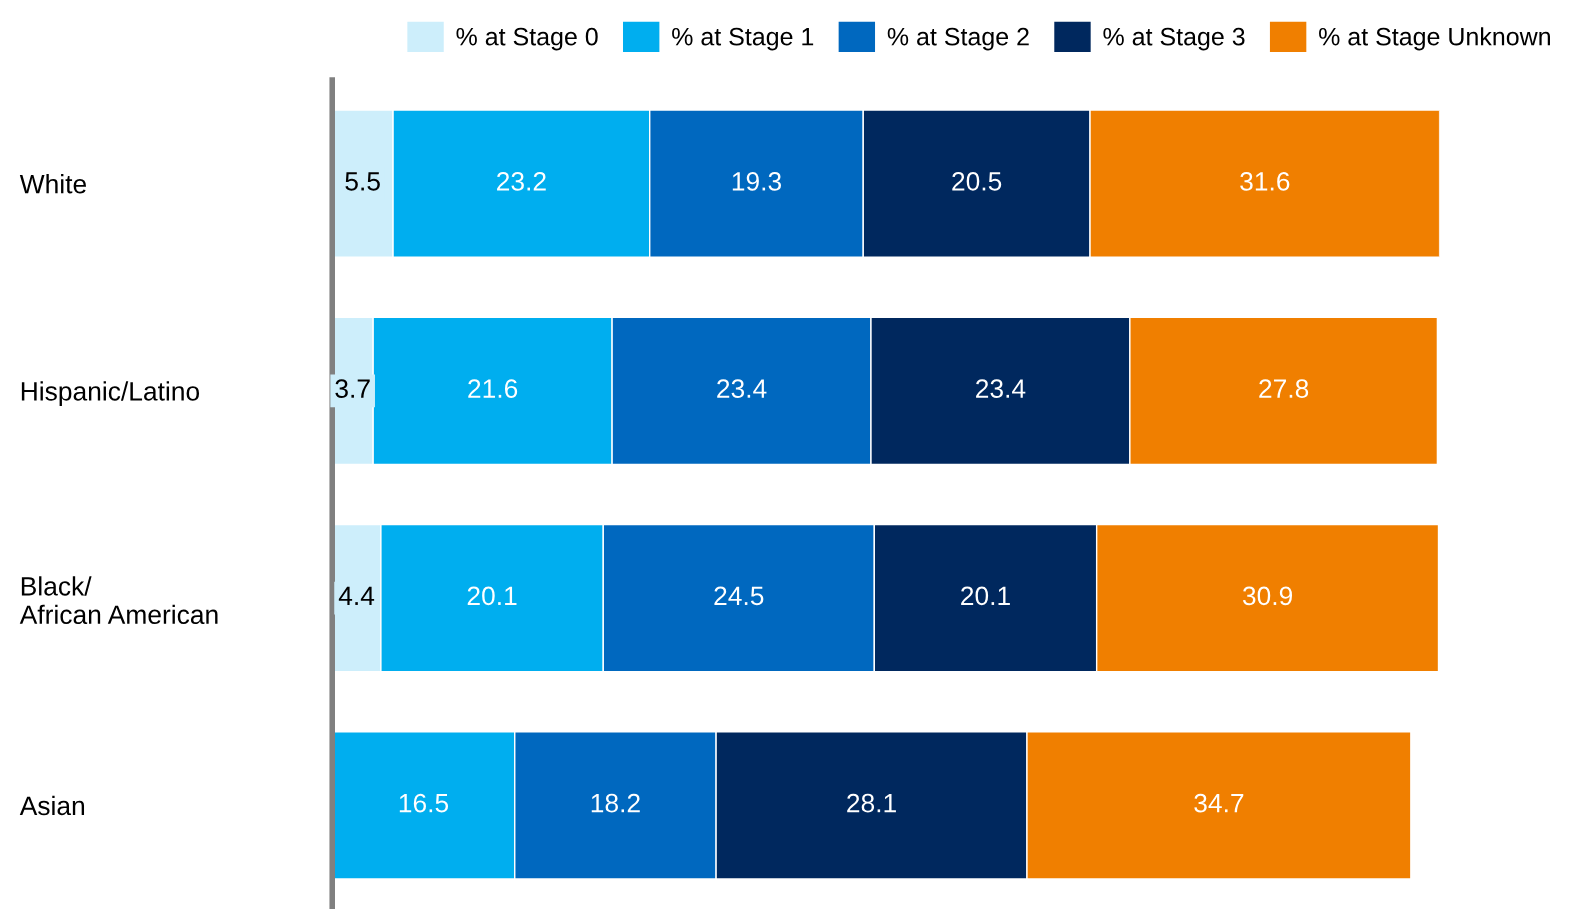  Describe the element at coordinates (527, 39) in the screenshot. I see `legend-label: % at Stage 0` at that location.